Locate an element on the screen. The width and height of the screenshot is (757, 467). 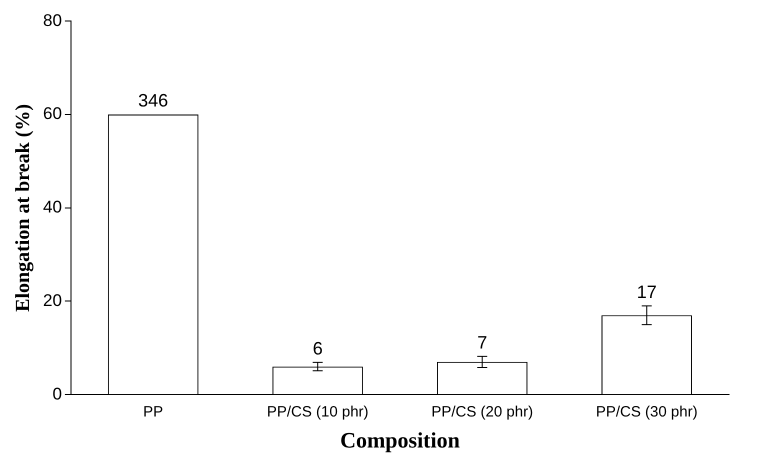
y-tick-label: 20 is located at coordinates (52, 300).